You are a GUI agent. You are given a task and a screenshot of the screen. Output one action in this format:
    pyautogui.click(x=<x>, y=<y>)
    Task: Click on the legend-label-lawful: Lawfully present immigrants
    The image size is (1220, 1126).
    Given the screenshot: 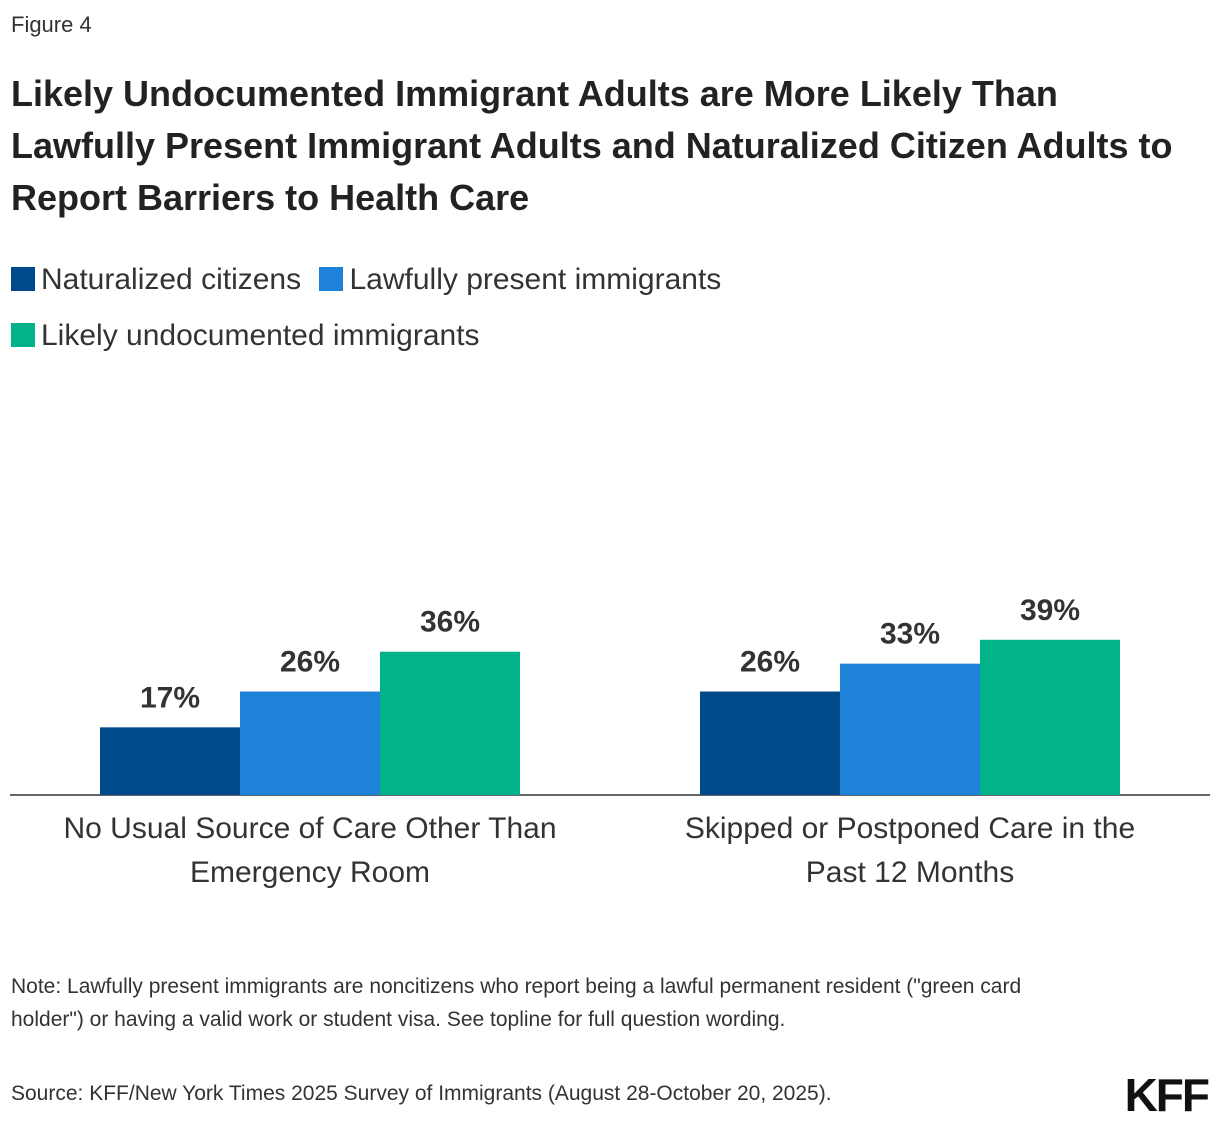 What is the action you would take?
    pyautogui.click(x=535, y=279)
    